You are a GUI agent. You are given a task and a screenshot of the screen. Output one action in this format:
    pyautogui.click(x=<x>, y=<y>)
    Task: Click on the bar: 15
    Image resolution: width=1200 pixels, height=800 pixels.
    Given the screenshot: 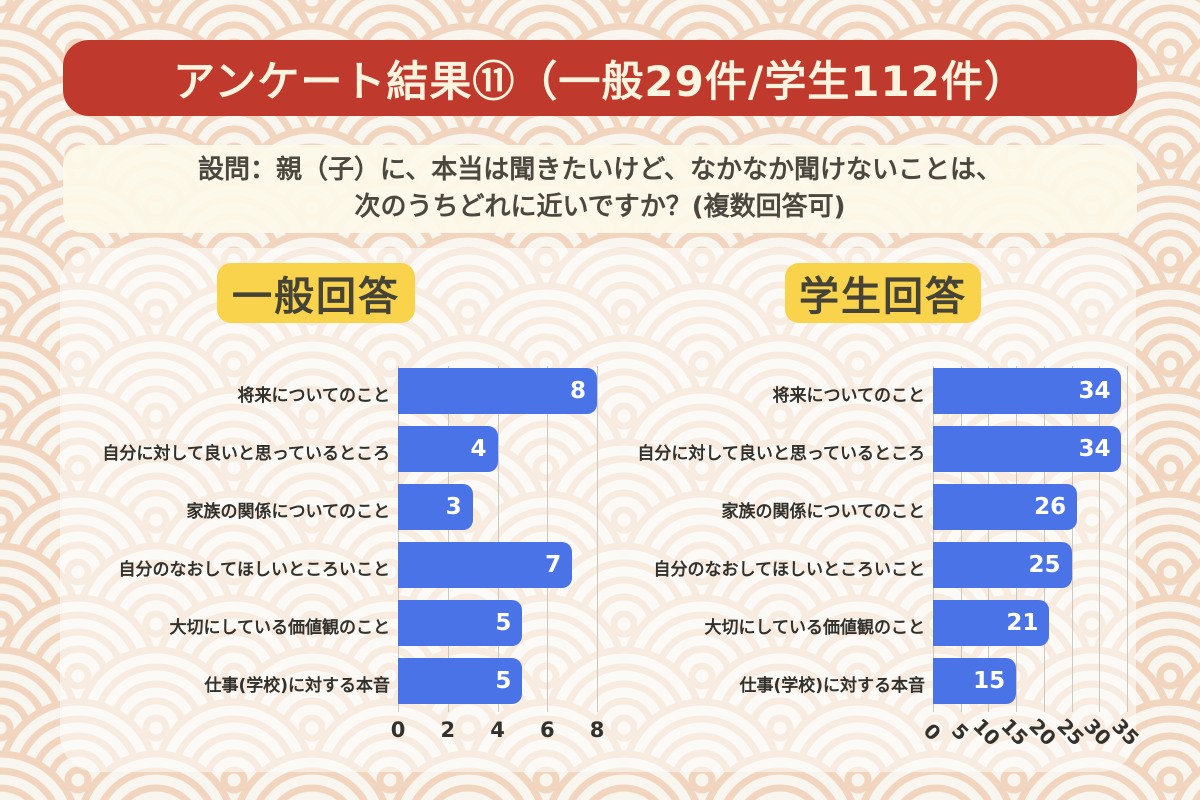 What is the action you would take?
    pyautogui.click(x=975, y=681)
    